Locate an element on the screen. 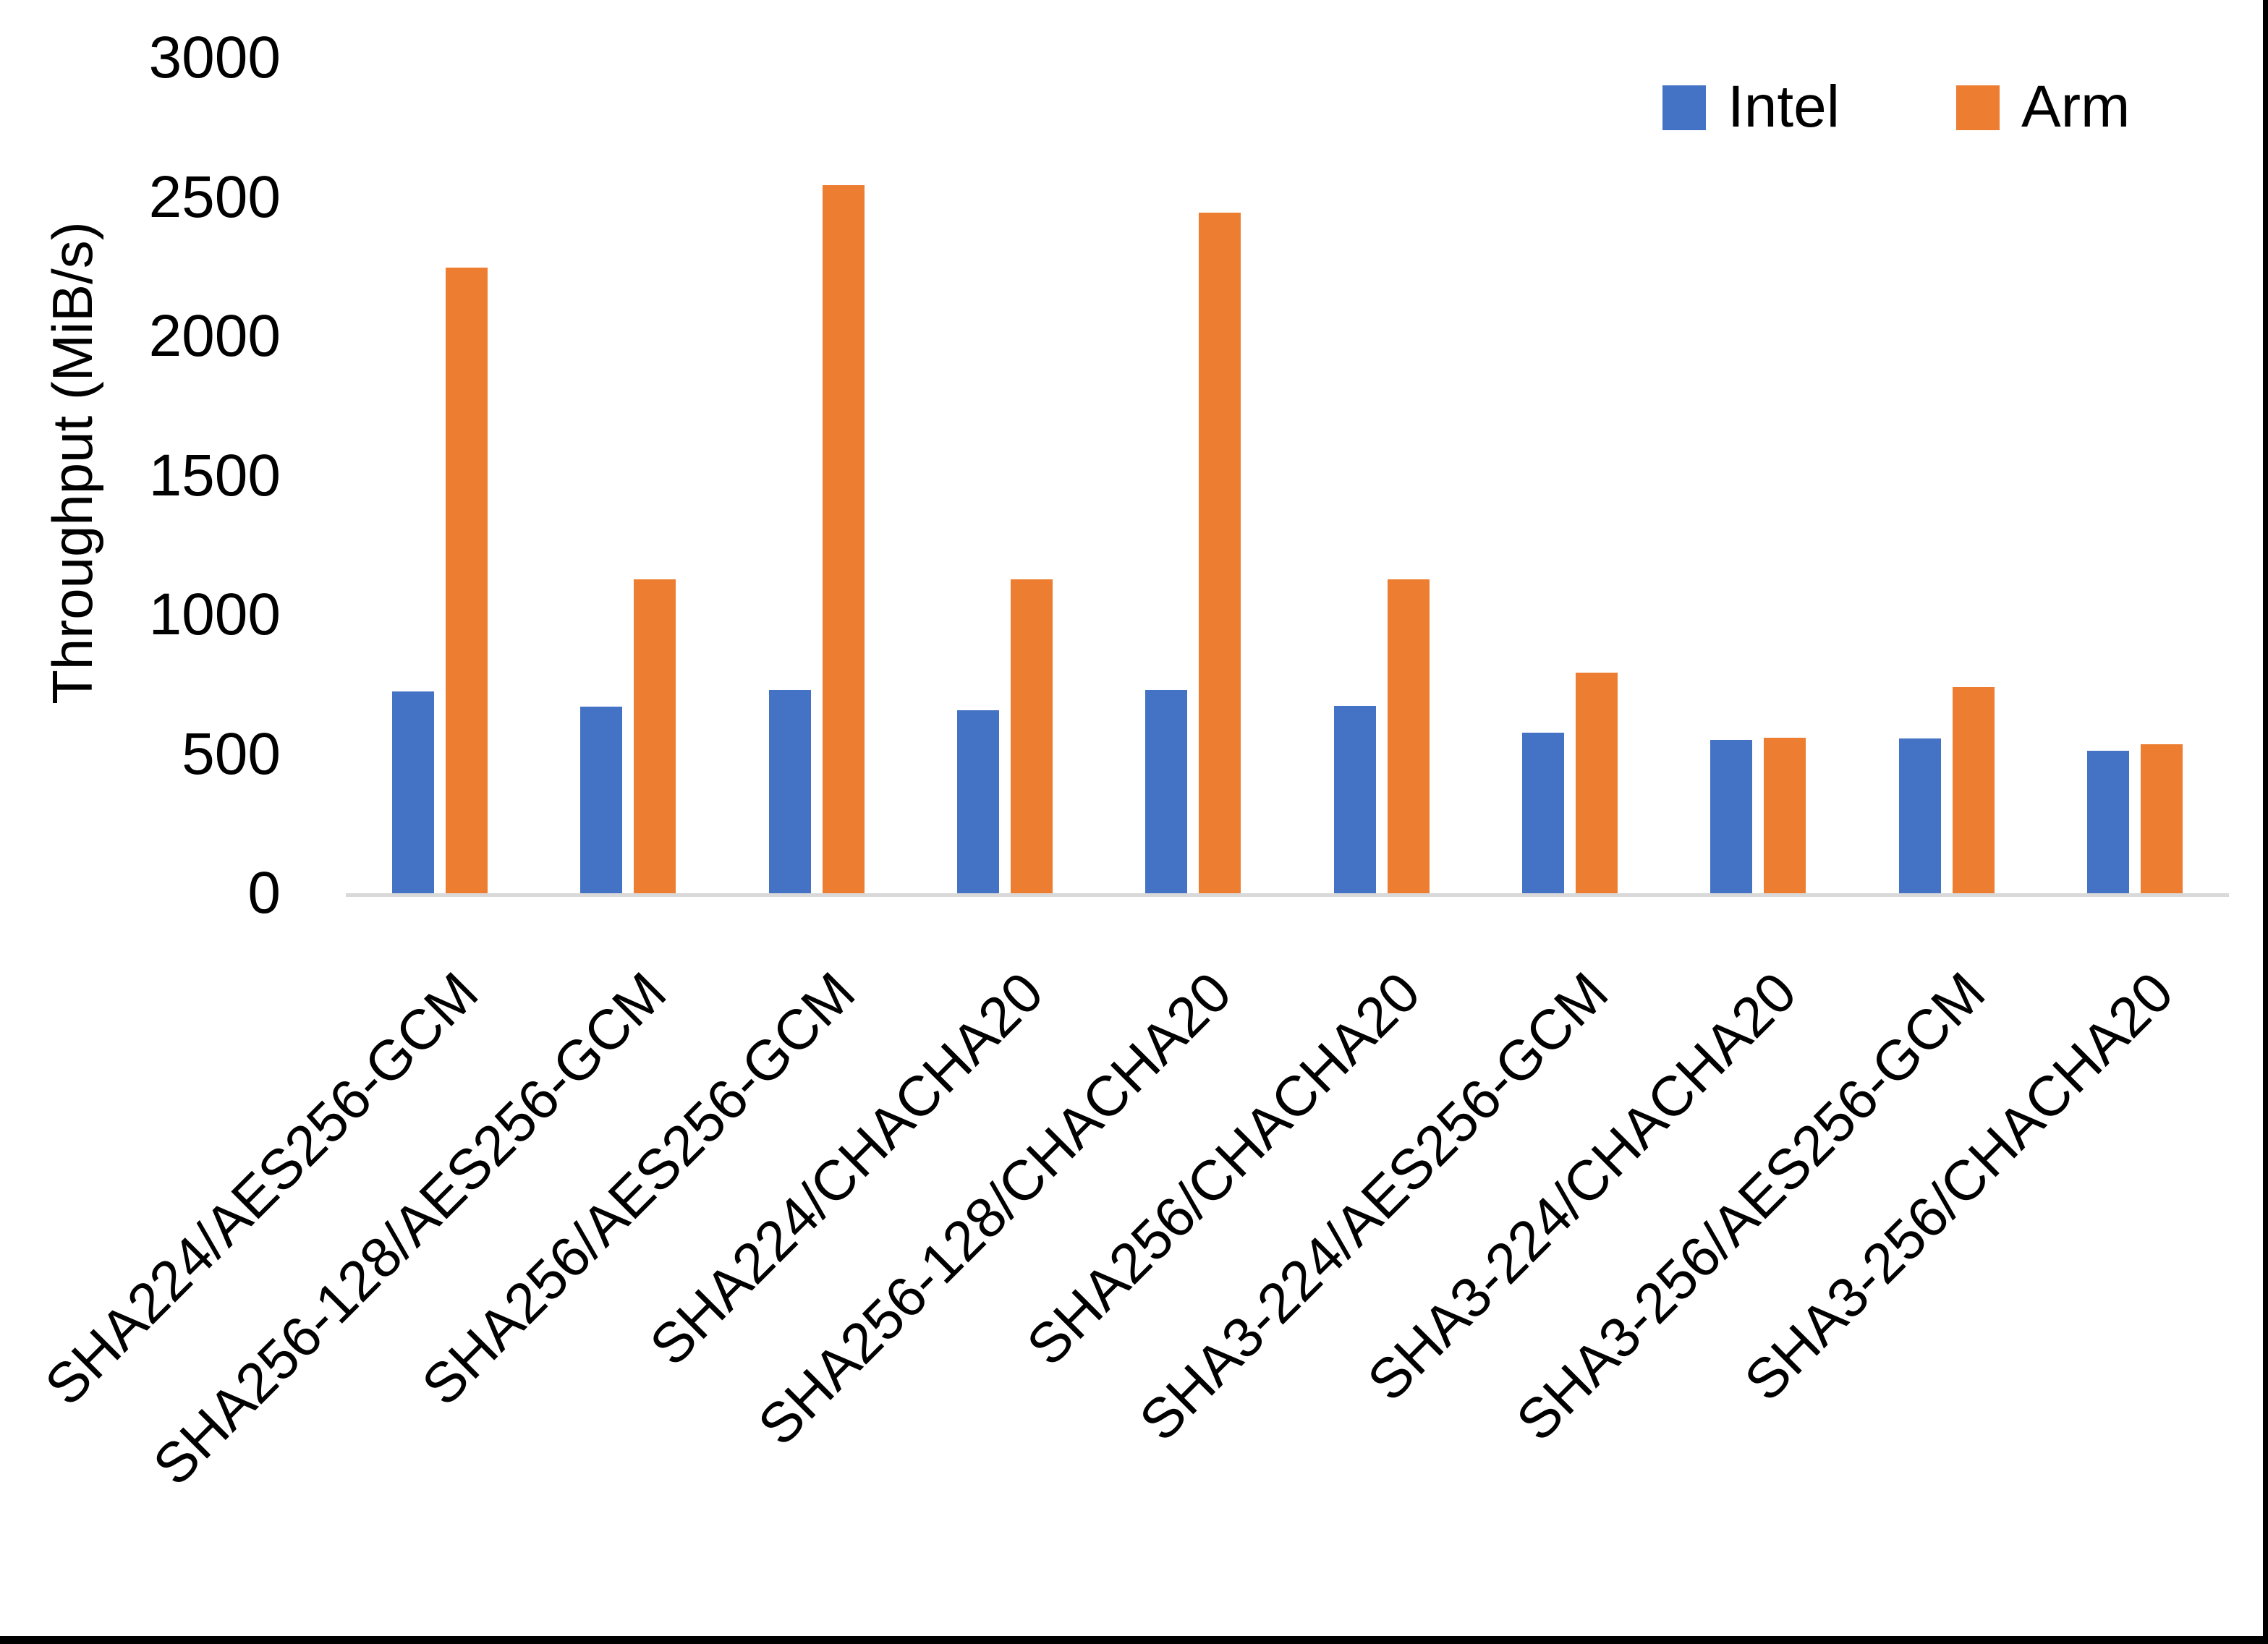 The image size is (2268, 1644). y-tick-label: 0 is located at coordinates (264, 893).